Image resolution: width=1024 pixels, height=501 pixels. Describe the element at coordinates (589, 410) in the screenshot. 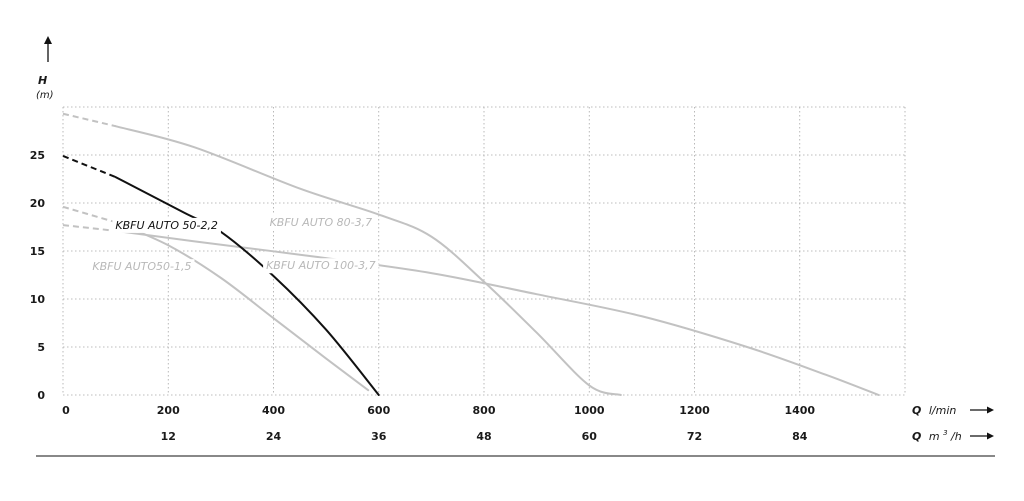

I see `x-tick-label-primary: 1000` at that location.